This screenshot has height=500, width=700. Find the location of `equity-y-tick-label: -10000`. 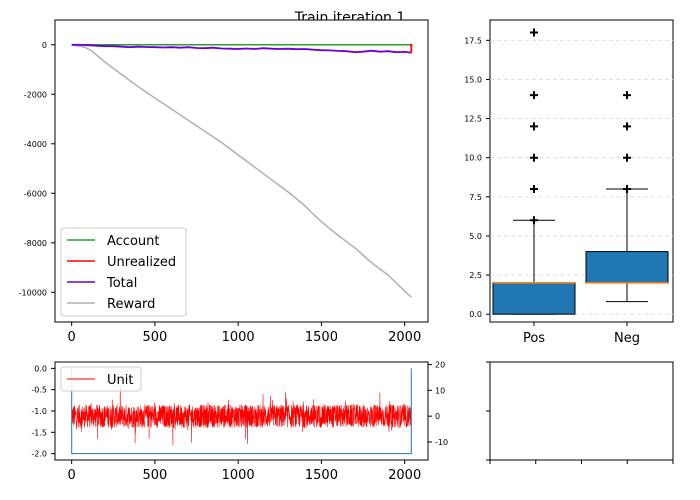

equity-y-tick-label: -10000 is located at coordinates (33, 292).